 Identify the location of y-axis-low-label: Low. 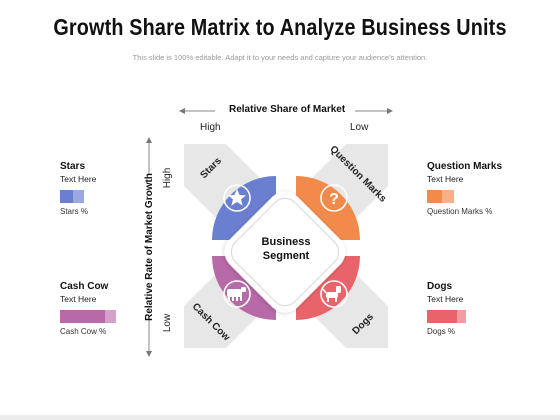
(167, 322).